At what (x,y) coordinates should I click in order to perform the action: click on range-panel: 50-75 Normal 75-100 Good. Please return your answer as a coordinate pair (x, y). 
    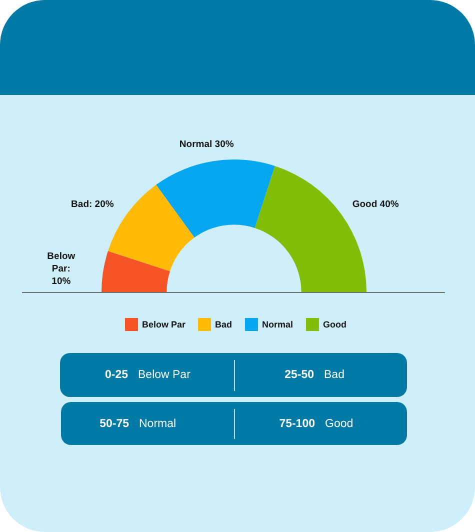
    Looking at the image, I should click on (234, 423).